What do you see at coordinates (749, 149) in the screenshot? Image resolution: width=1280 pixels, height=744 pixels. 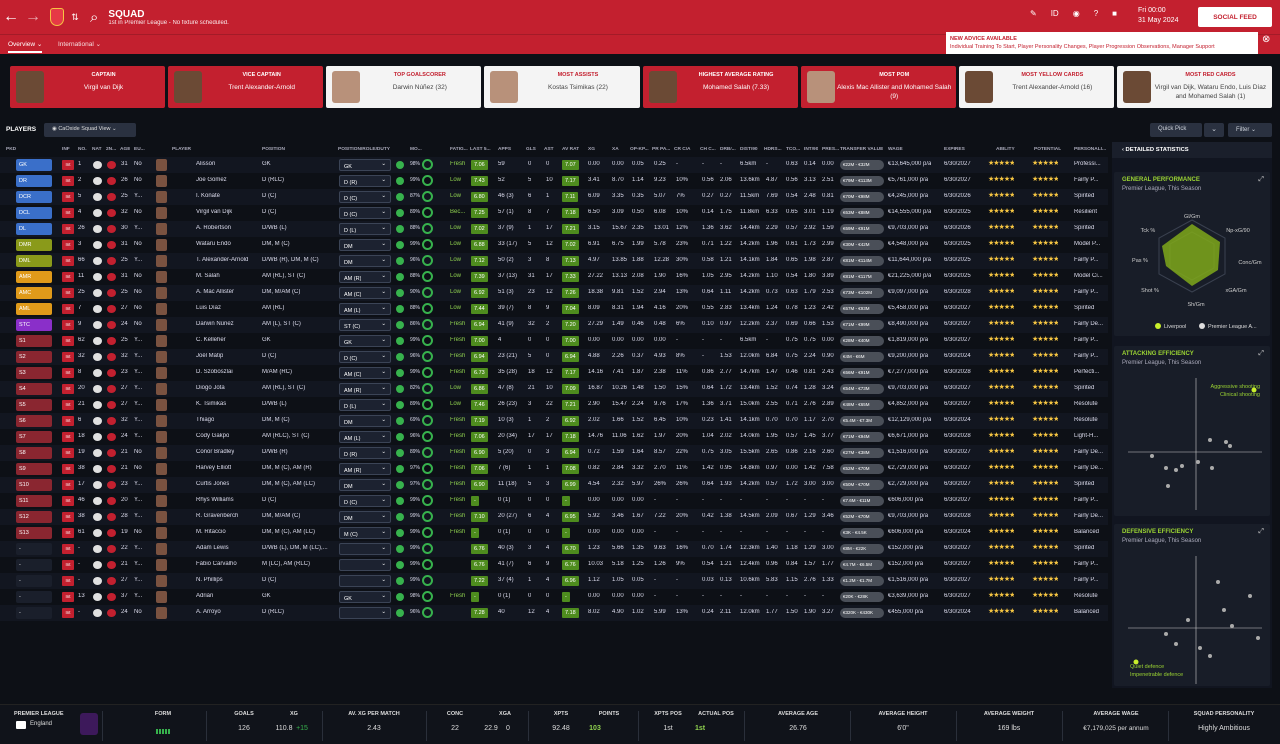 I see `column-header: DIST/90` at bounding box center [749, 149].